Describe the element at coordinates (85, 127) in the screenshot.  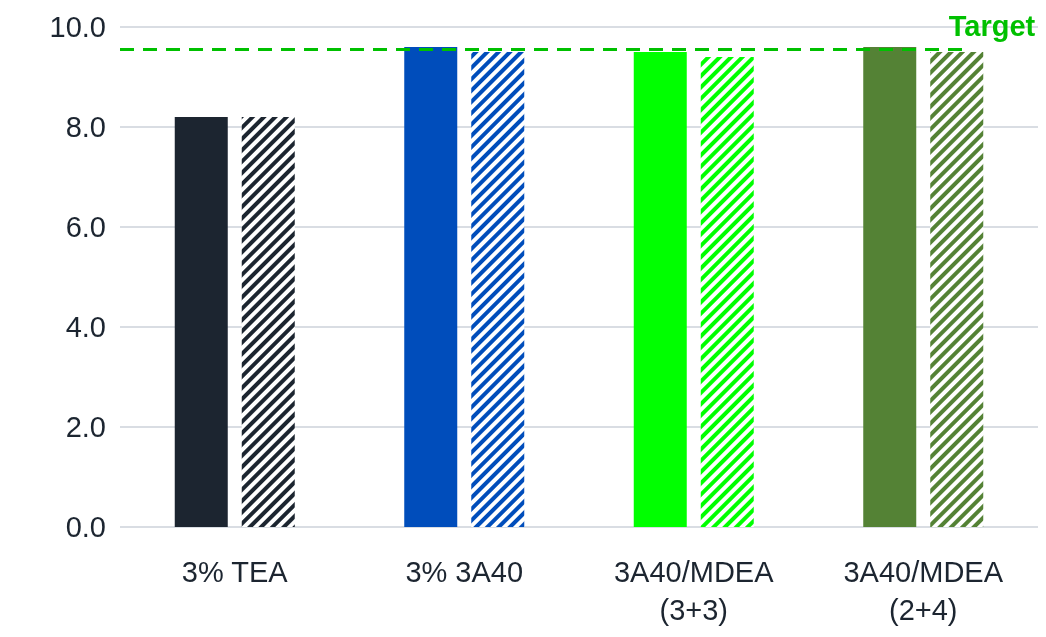
I see `y-tick-label: 8.0` at that location.